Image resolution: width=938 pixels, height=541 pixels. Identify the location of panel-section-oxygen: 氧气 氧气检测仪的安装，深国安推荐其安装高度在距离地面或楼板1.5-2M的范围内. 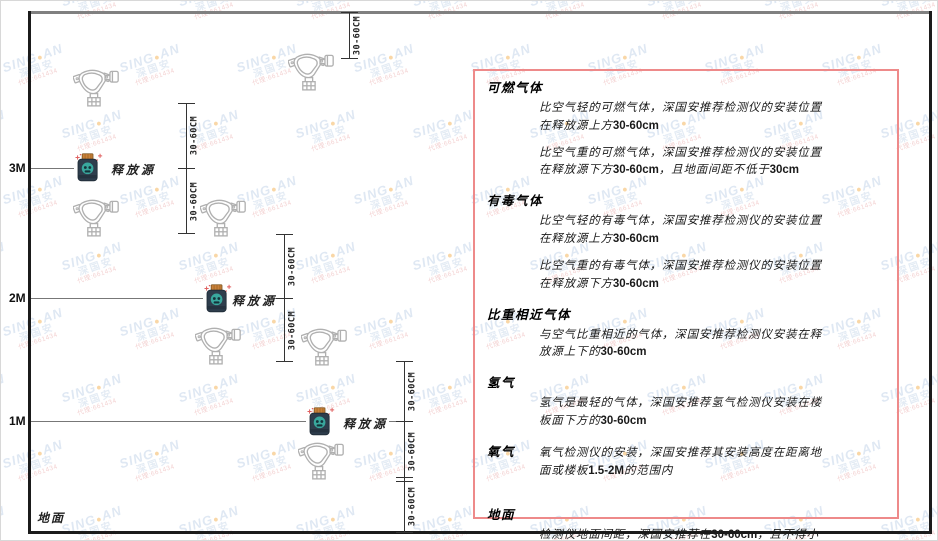
(686, 461).